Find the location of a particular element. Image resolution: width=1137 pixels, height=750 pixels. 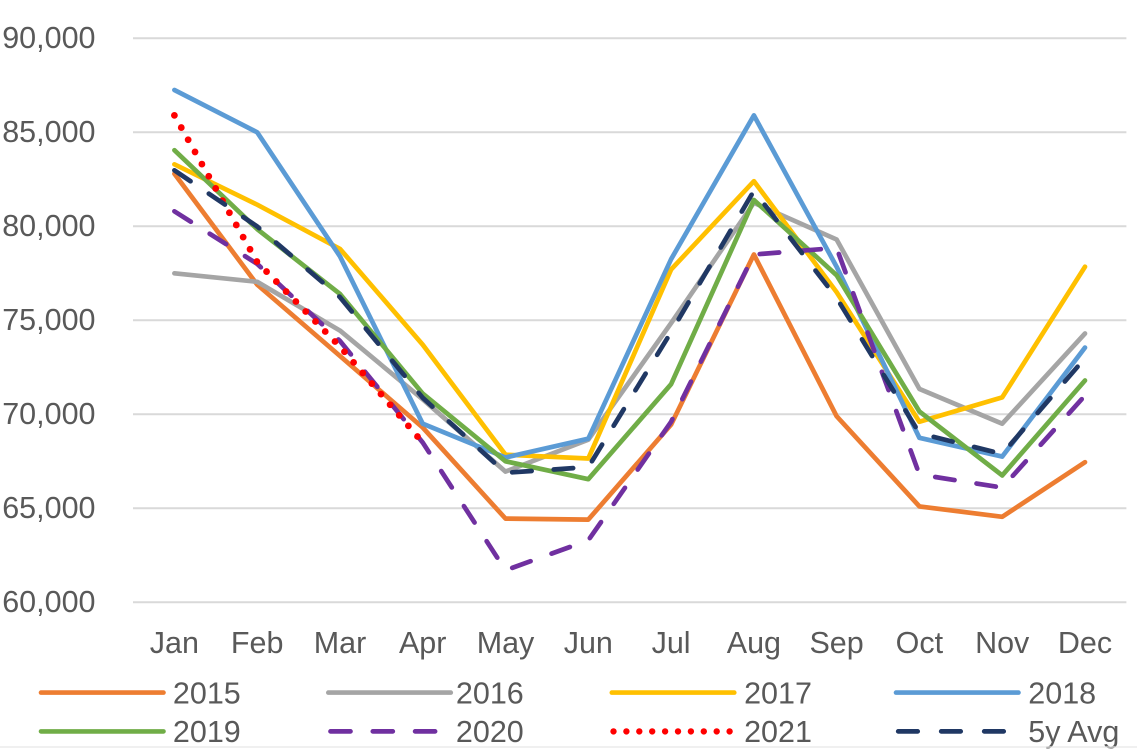

svg-text: Mar is located at coordinates (340, 643).